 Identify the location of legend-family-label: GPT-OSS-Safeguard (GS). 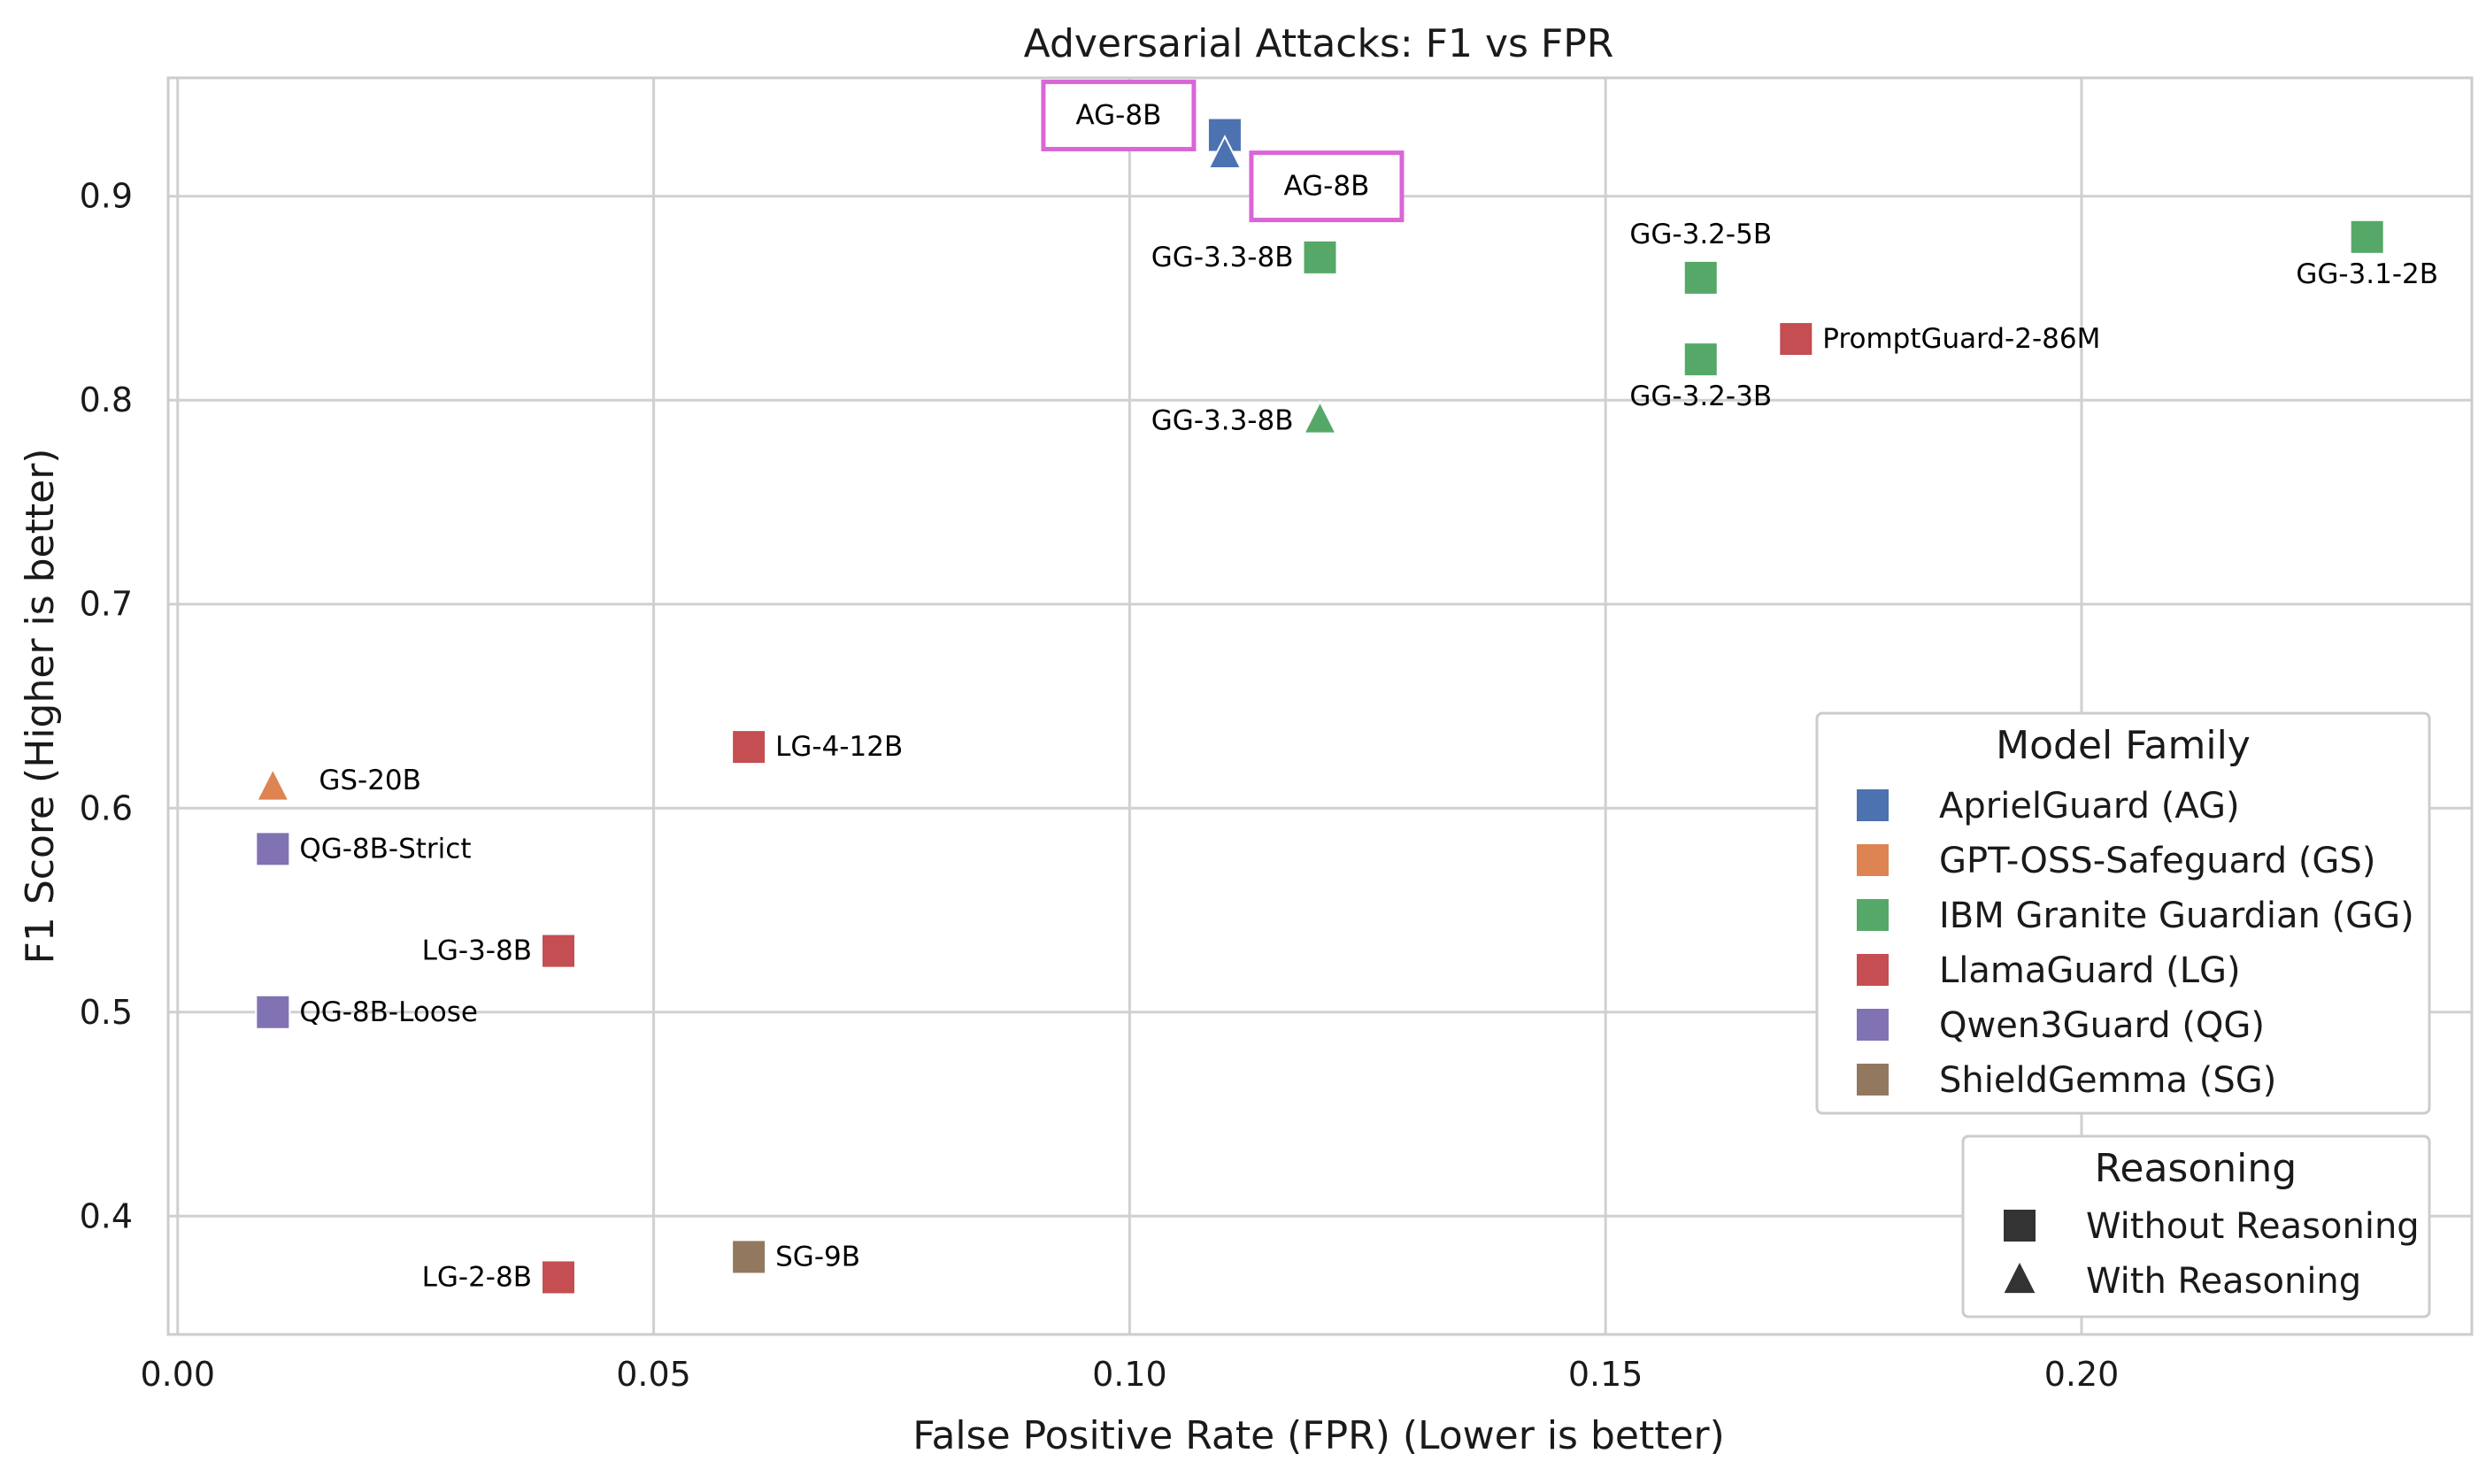
(2157, 861).